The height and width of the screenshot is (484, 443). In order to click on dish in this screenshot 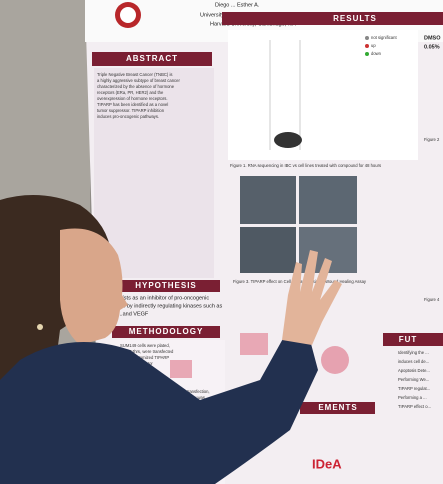, I will do `click(335, 360)`.